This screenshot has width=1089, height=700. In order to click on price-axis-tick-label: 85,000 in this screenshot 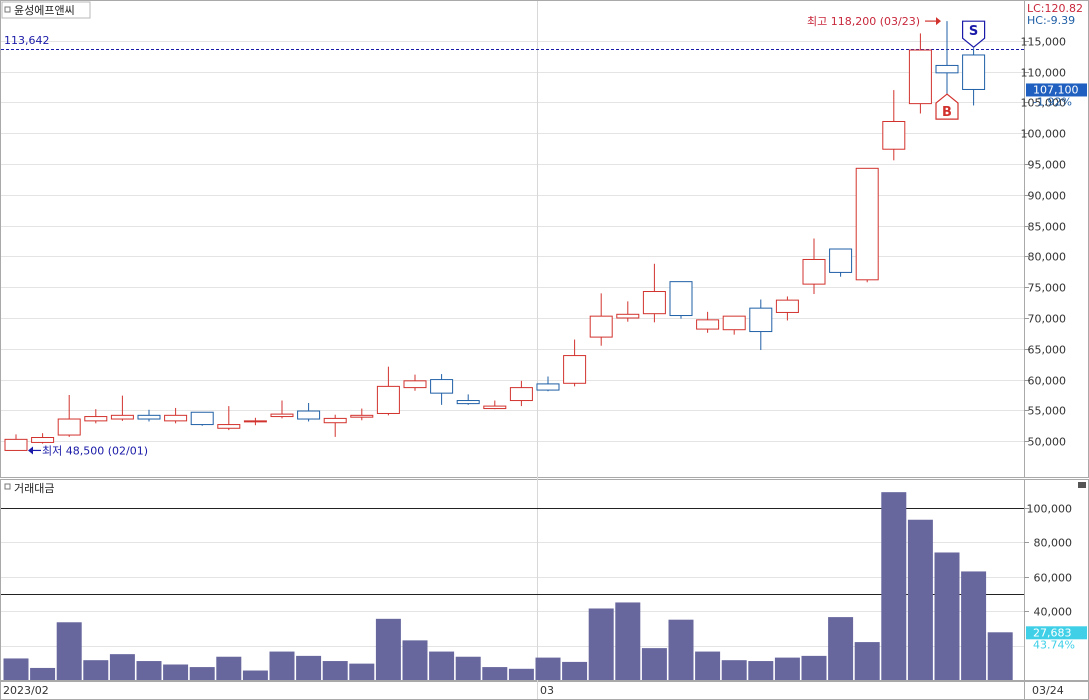, I will do `click(1047, 227)`.